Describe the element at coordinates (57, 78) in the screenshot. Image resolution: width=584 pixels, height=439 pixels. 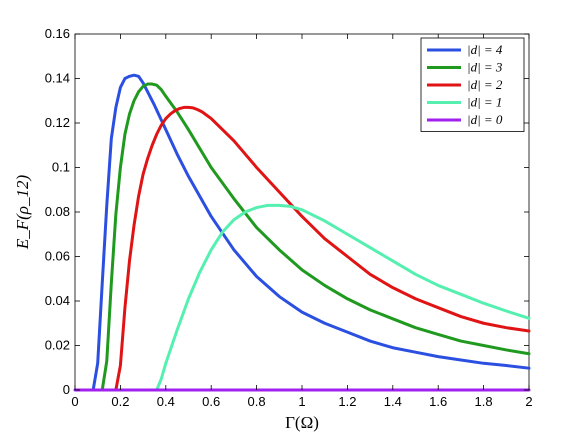
I see `y-tick-label: 0.14` at that location.